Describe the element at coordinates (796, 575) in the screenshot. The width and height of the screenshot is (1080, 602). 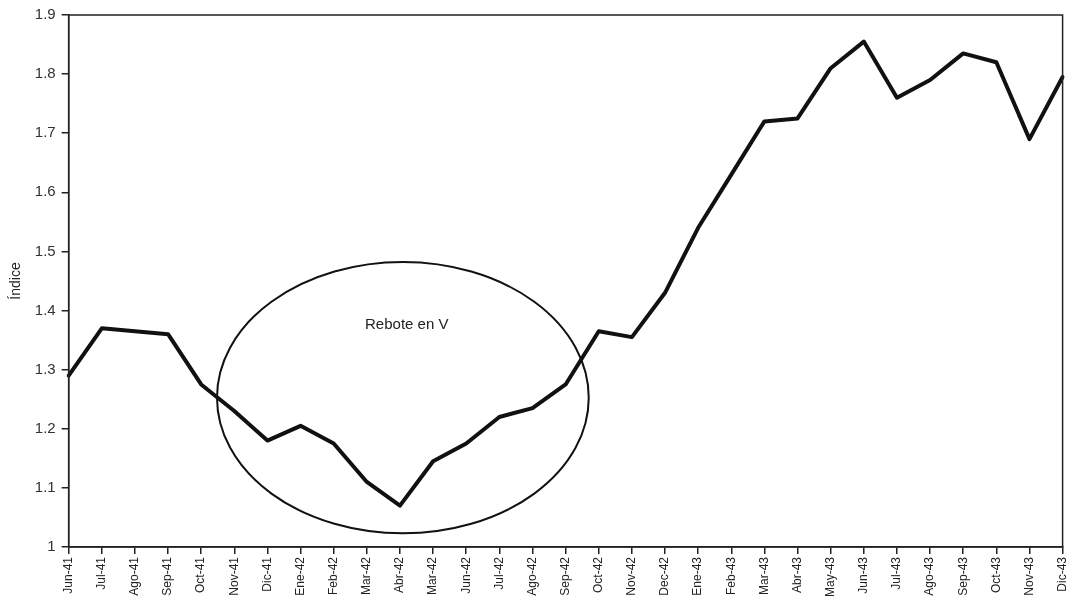
I see `x-tick-label: Abr-43` at that location.